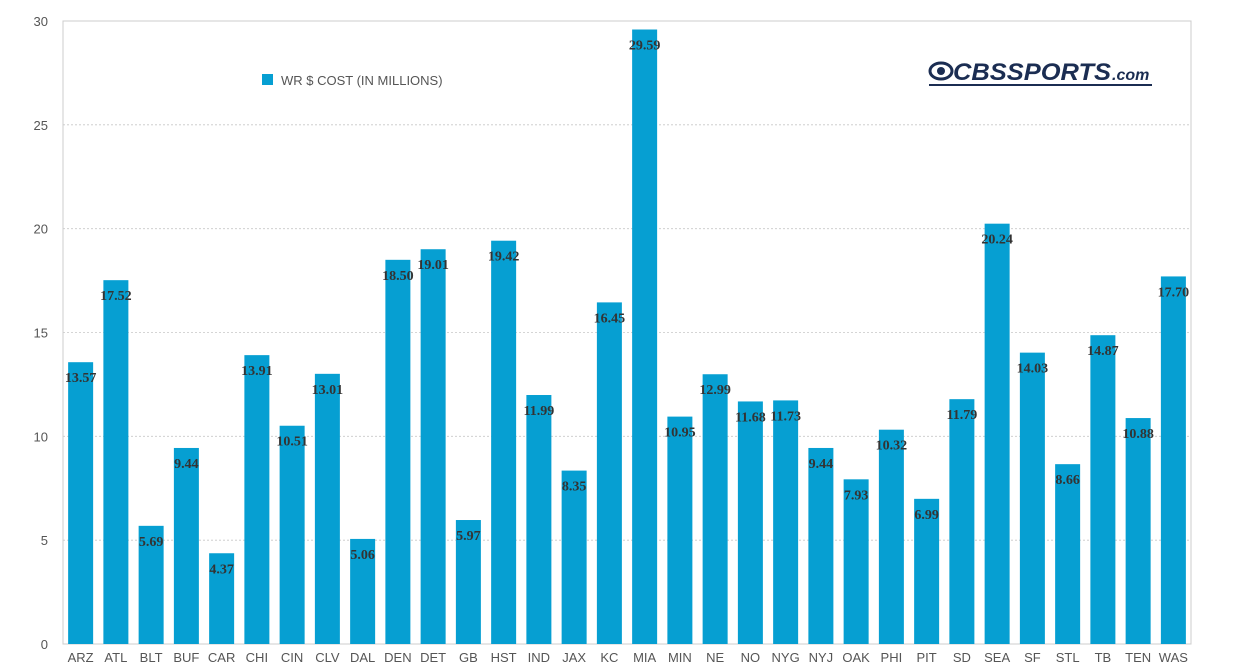 Image resolution: width=1239 pixels, height=669 pixels. Describe the element at coordinates (750, 417) in the screenshot. I see `data-label-no: 11.68` at that location.